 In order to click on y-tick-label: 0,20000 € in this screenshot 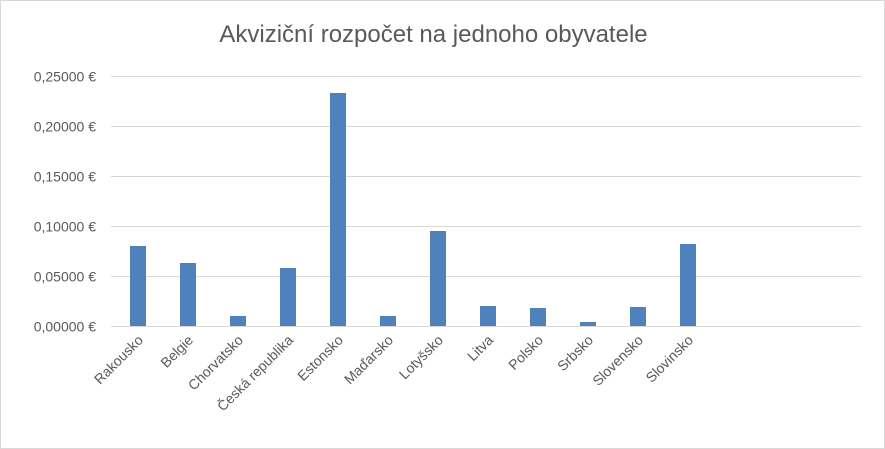, I will do `click(65, 127)`.